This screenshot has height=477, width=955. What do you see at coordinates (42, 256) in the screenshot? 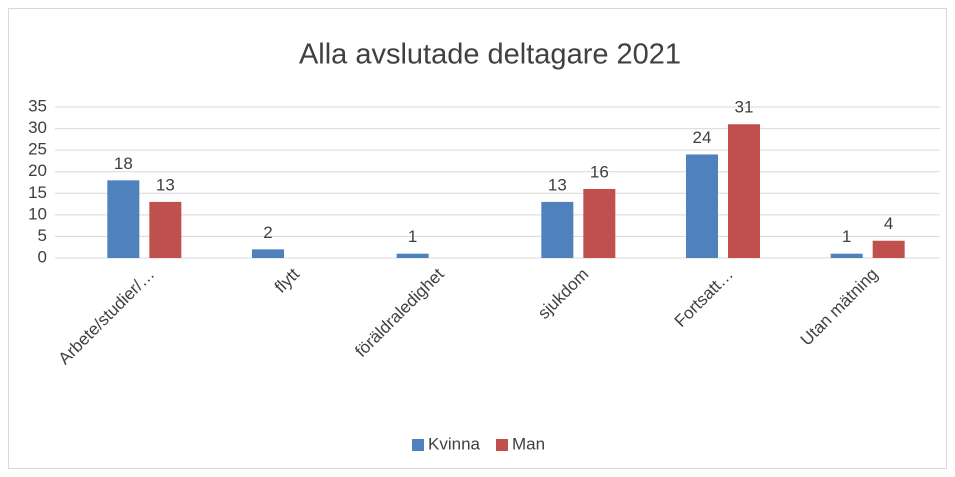
I see `y-tick-label: 0` at bounding box center [42, 256].